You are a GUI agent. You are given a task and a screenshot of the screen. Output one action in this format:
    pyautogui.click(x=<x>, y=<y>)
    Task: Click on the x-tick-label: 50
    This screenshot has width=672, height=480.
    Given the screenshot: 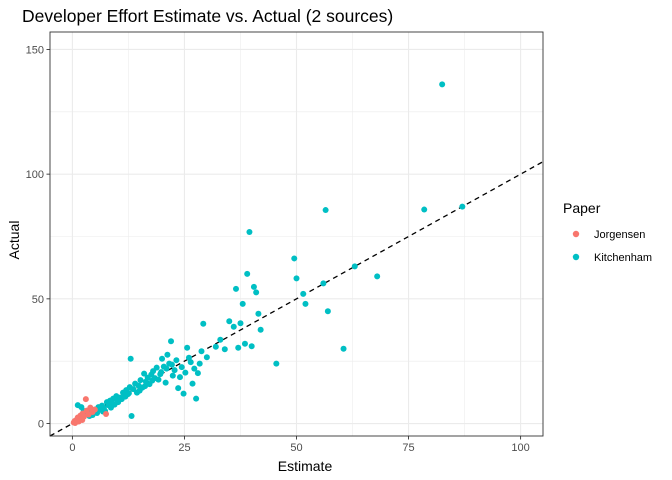 What is the action you would take?
    pyautogui.click(x=296, y=448)
    